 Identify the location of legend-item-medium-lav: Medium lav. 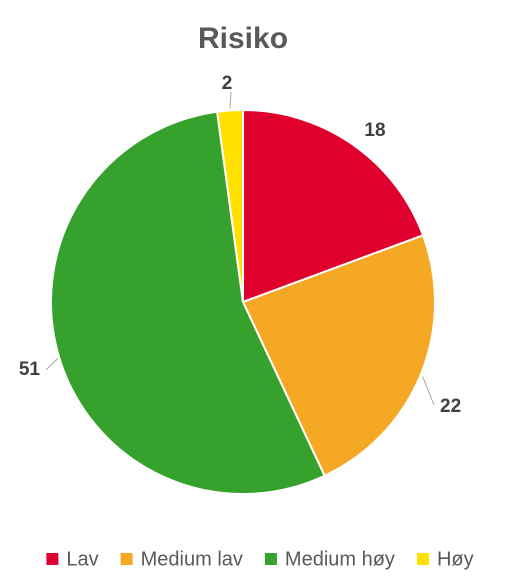
(181, 559).